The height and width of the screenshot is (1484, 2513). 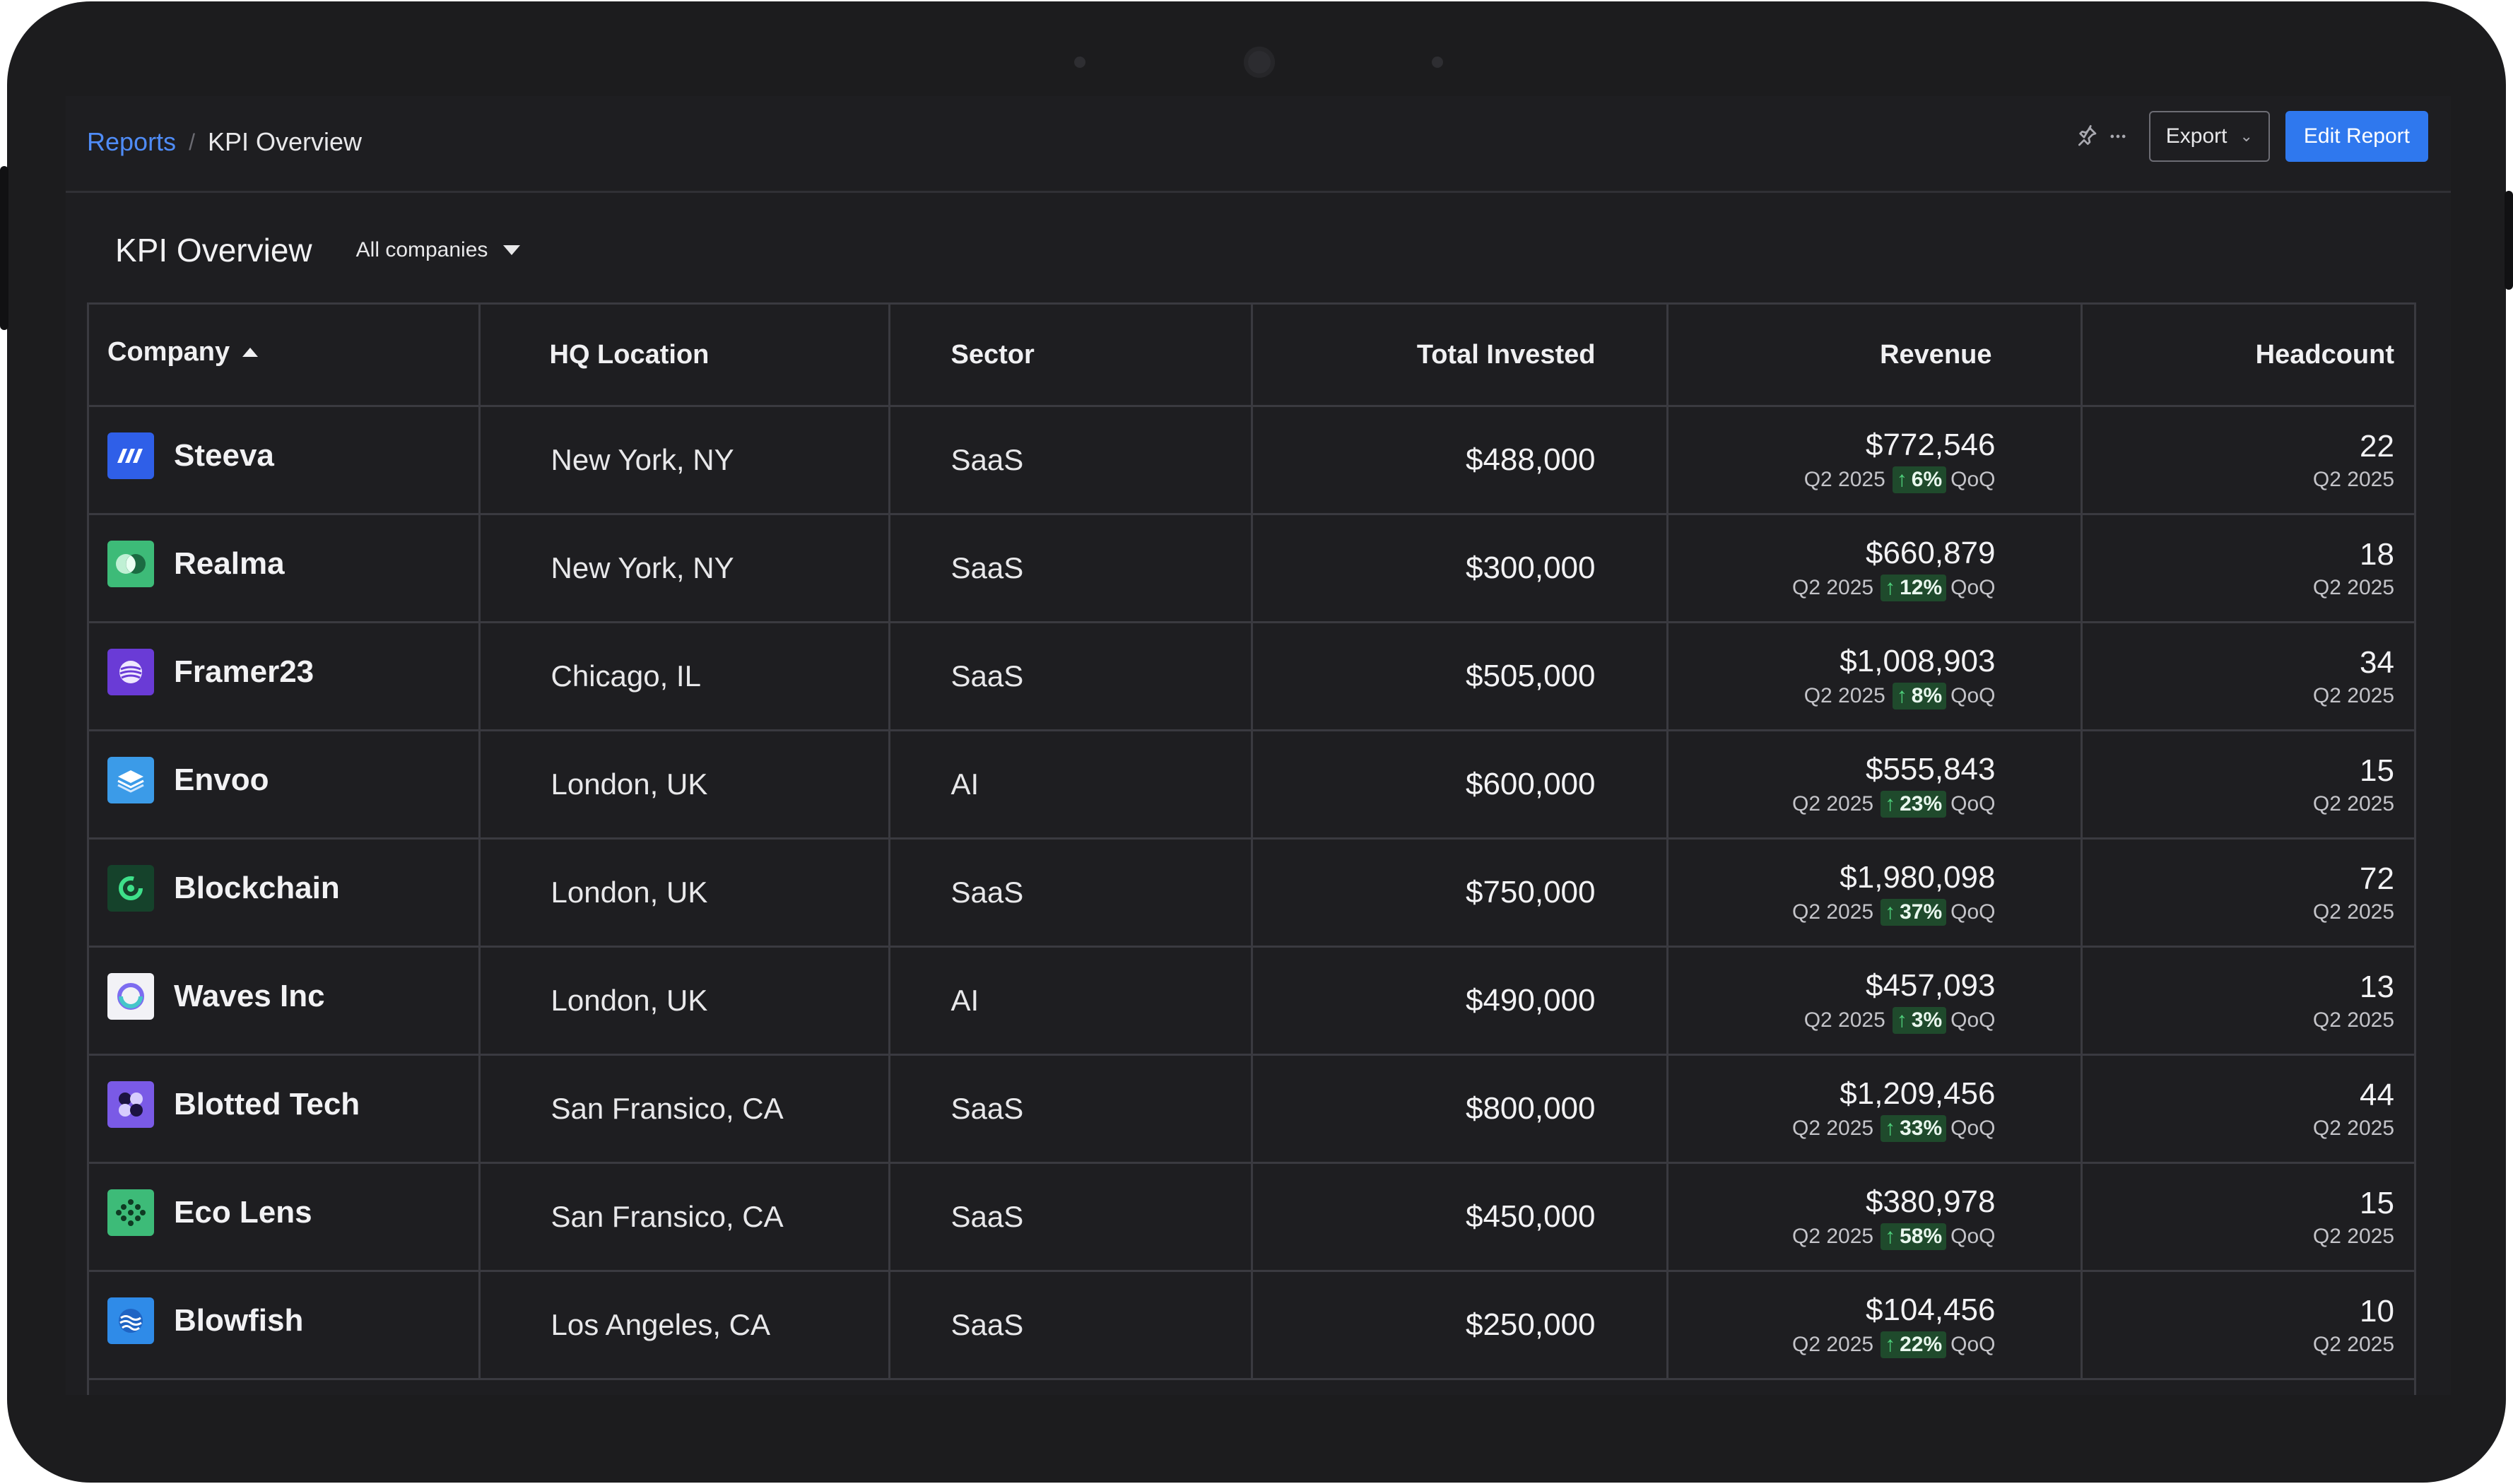 What do you see at coordinates (2247, 568) in the screenshot?
I see `headcount-cell: 18 Q2 2025` at bounding box center [2247, 568].